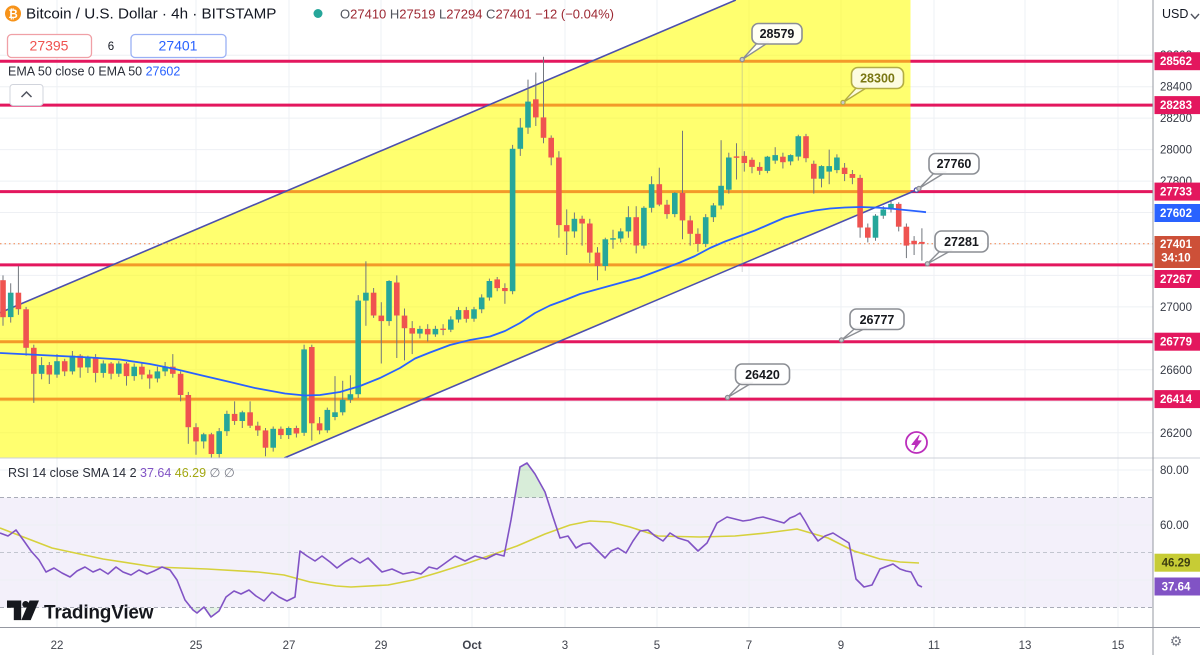 The height and width of the screenshot is (660, 1200). What do you see at coordinates (49, 46) in the screenshot?
I see `svg-text: 27395` at bounding box center [49, 46].